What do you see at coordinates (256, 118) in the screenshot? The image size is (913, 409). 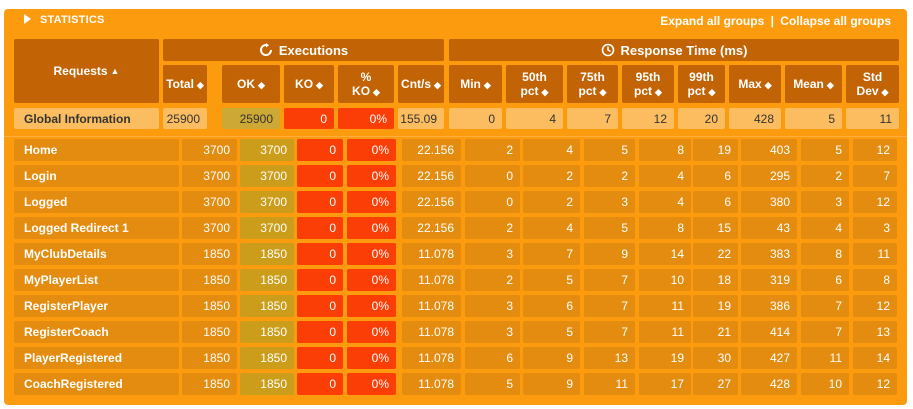 I see `cell-value: 25900` at bounding box center [256, 118].